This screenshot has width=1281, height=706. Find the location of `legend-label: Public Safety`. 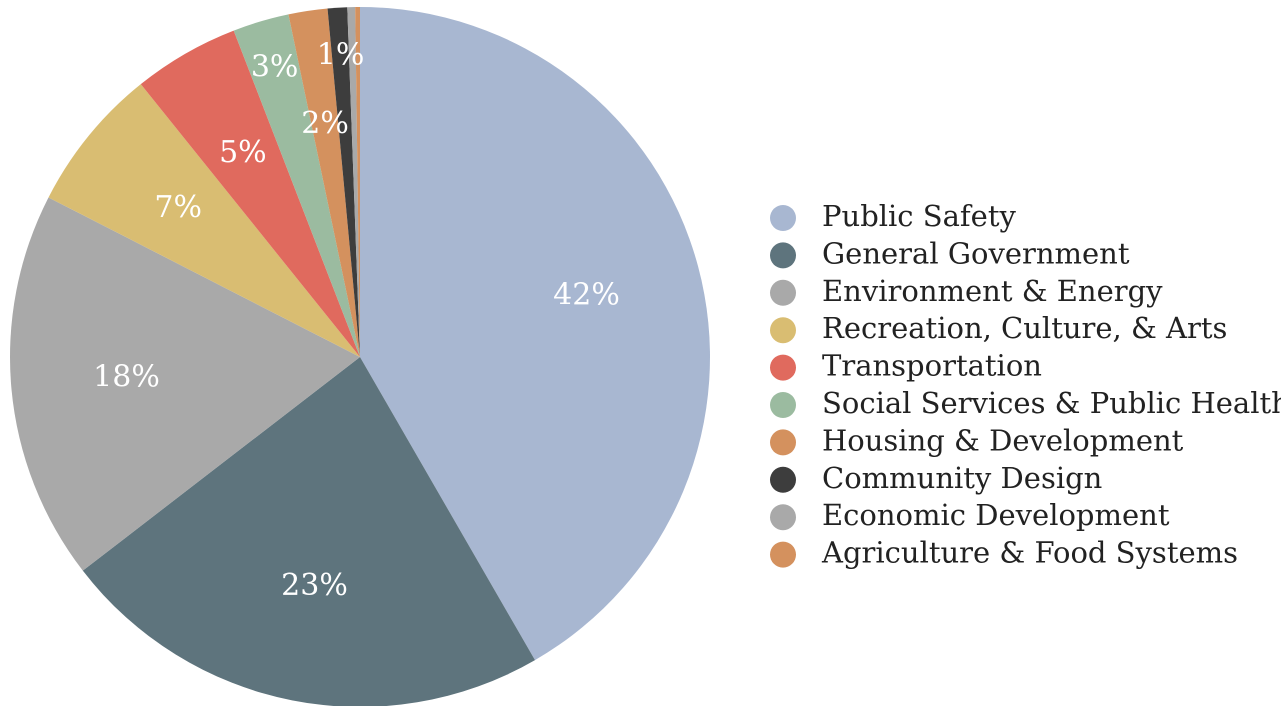

legend-label: Public Safety is located at coordinates (919, 216).